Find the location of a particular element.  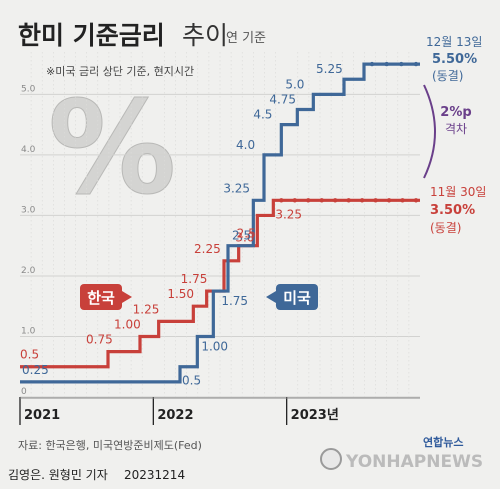

korea-value-label: 0.5 is located at coordinates (29, 355).